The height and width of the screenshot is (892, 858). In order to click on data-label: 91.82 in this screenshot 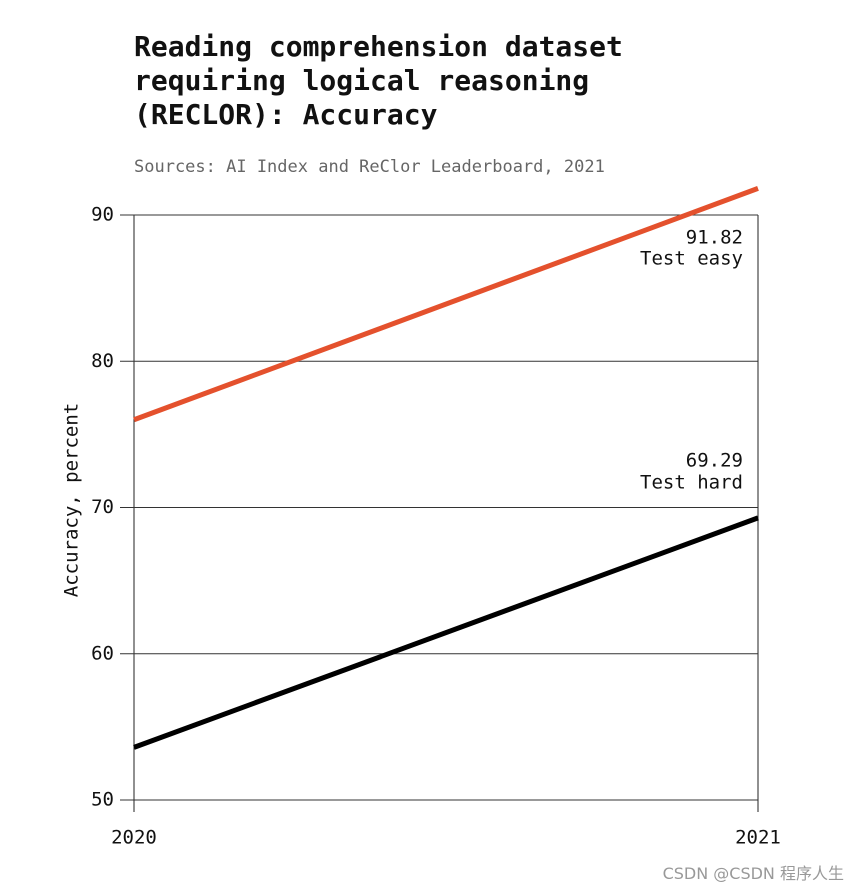, I will do `click(714, 238)`.